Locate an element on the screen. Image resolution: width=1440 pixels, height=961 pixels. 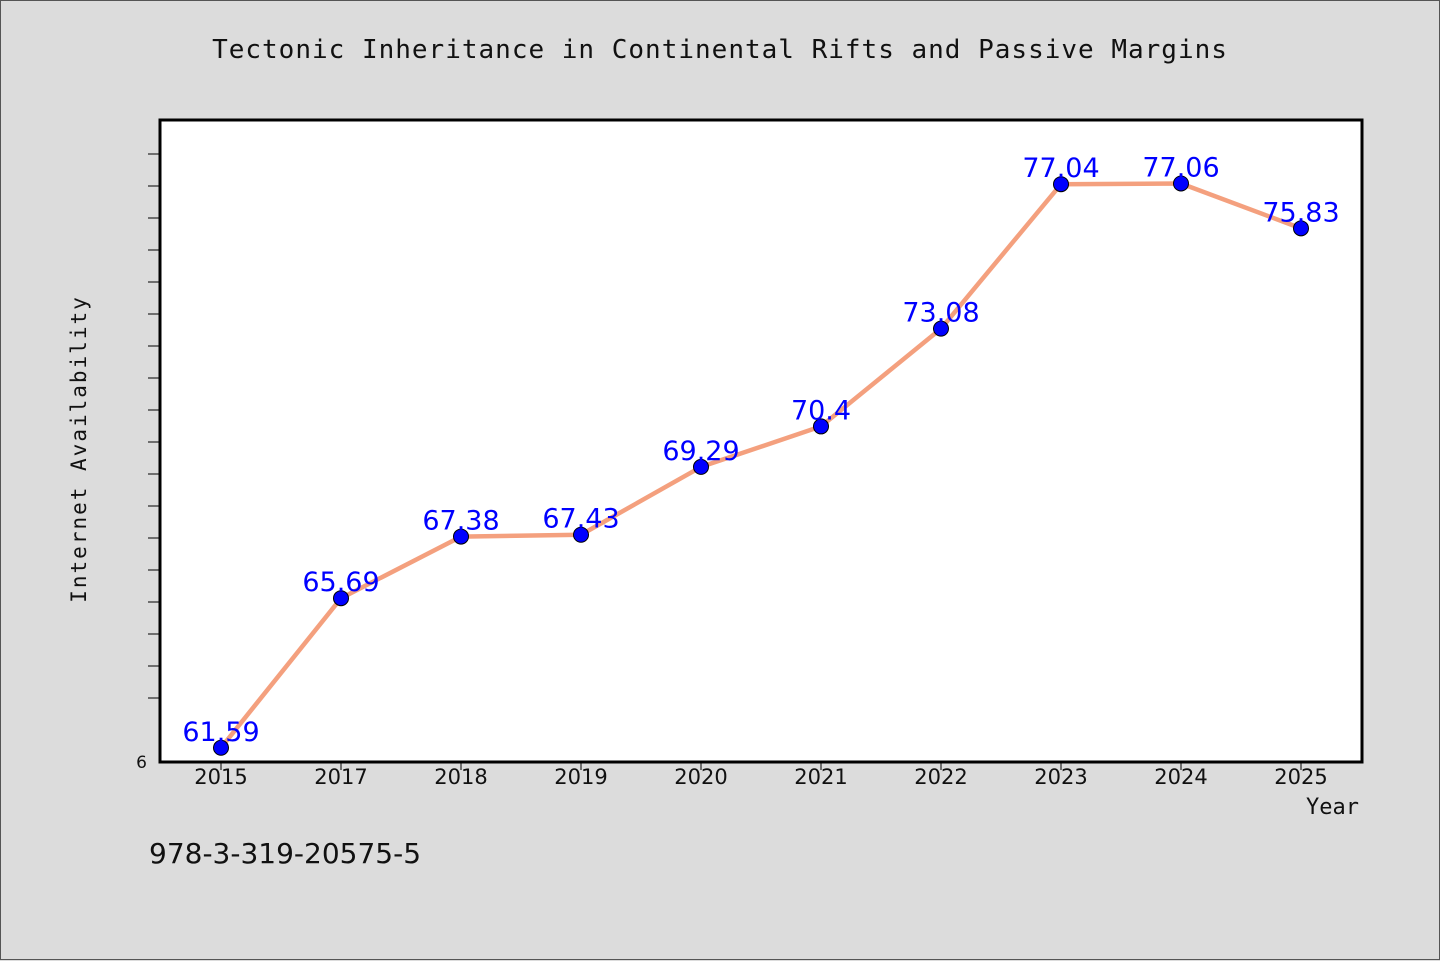
x-tick-label: 2021 is located at coordinates (820, 777).